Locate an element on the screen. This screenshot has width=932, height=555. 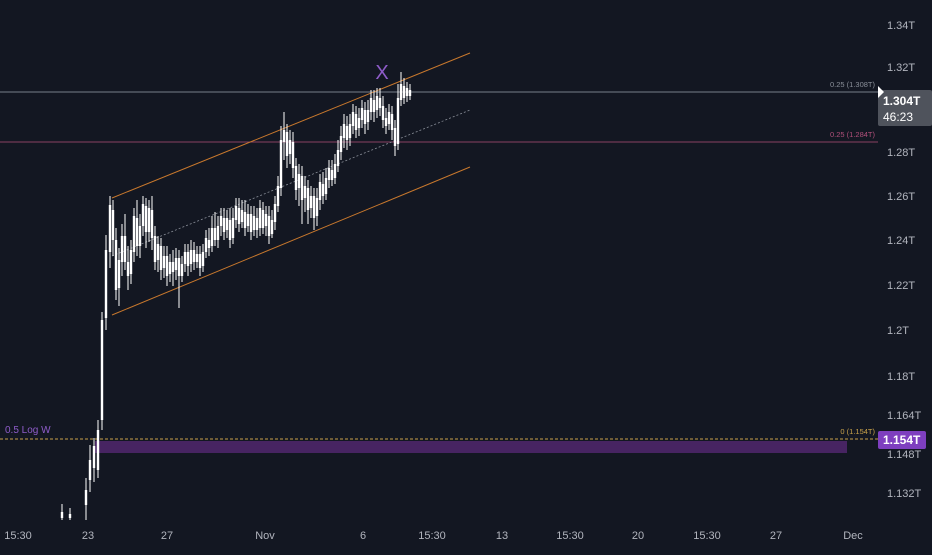
y-tick-label: 1.18T is located at coordinates (901, 377).